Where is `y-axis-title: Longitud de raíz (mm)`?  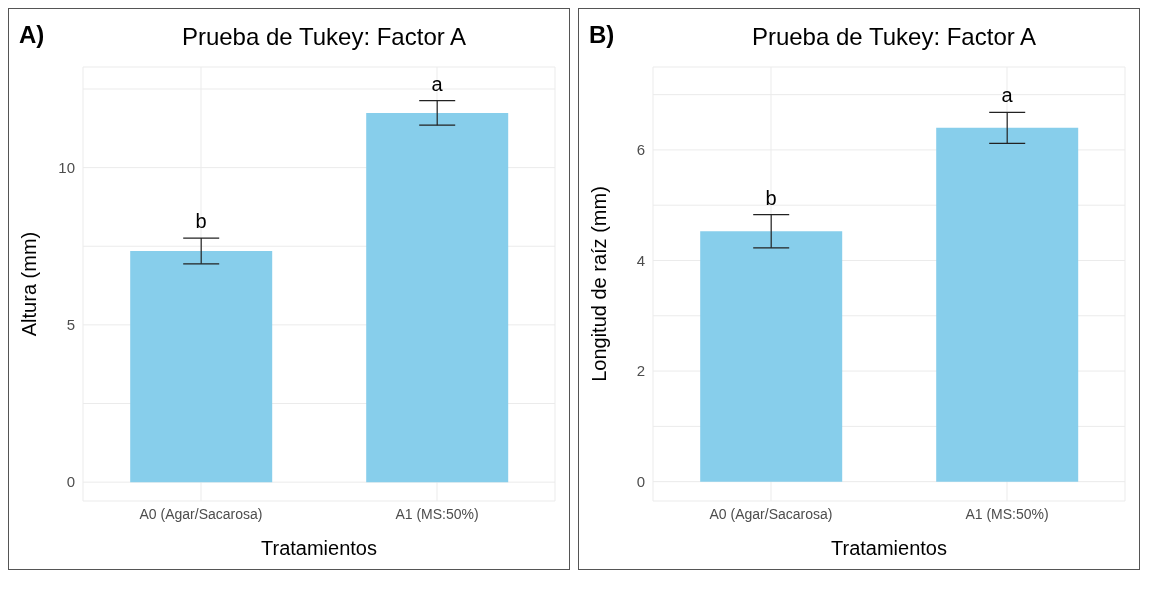 y-axis-title: Longitud de raíz (mm) is located at coordinates (599, 284).